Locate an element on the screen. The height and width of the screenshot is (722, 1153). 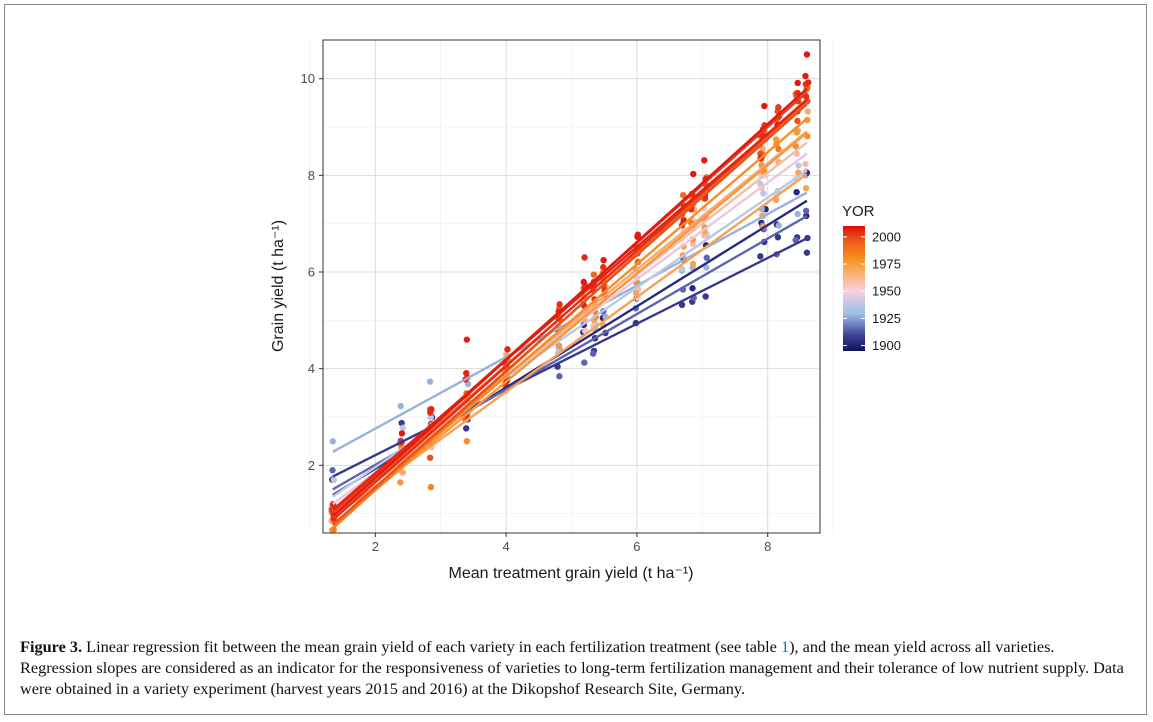
y-axis-title: Grain yield (t ha⁻¹) is located at coordinates (278, 286).